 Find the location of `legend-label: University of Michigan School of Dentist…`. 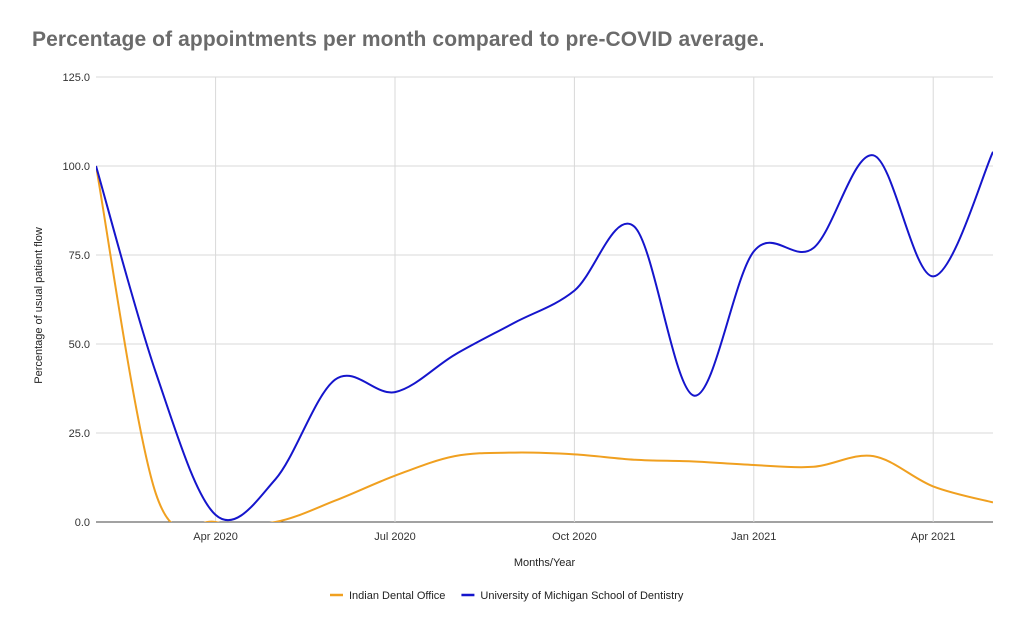

legend-label: University of Michigan School of Dentist… is located at coordinates (581, 596).